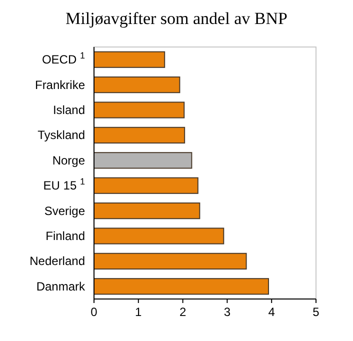 This screenshot has height=341, width=353. I want to click on y-tick-label: Finland, so click(65, 236).